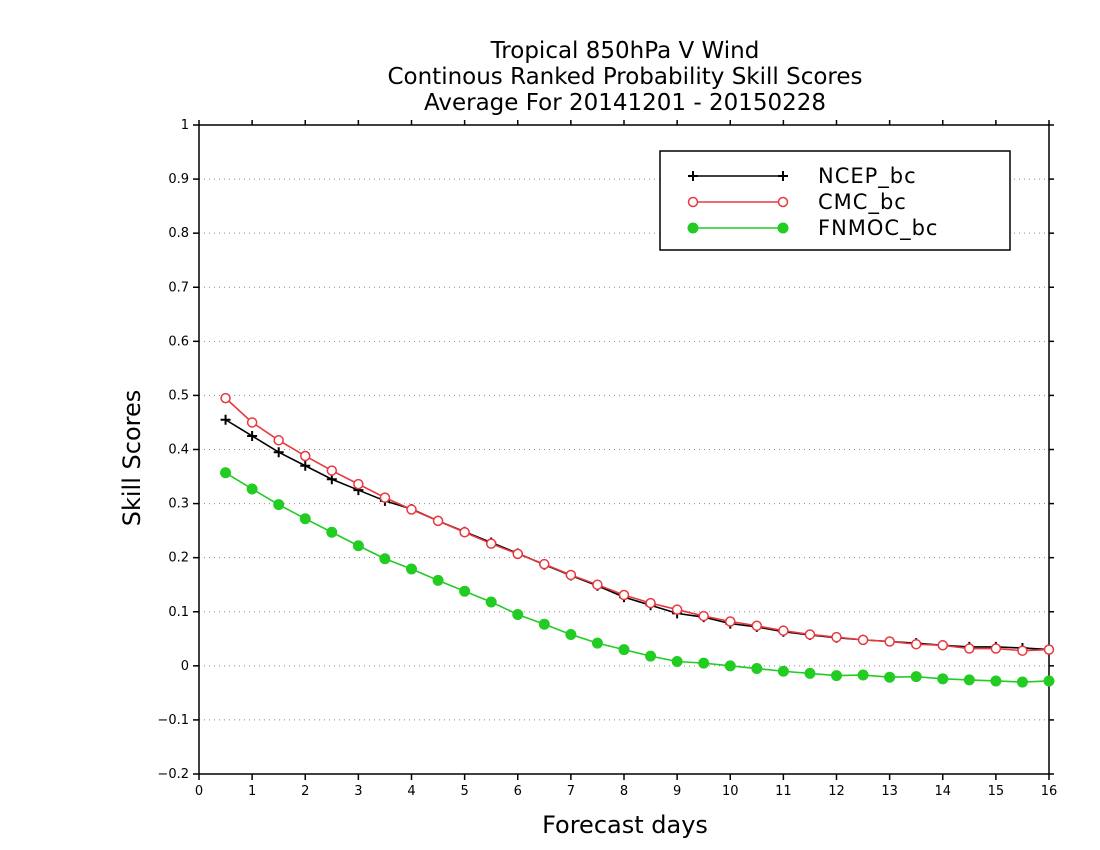  What do you see at coordinates (199, 791) in the screenshot?
I see `x-tick-label: 0` at bounding box center [199, 791].